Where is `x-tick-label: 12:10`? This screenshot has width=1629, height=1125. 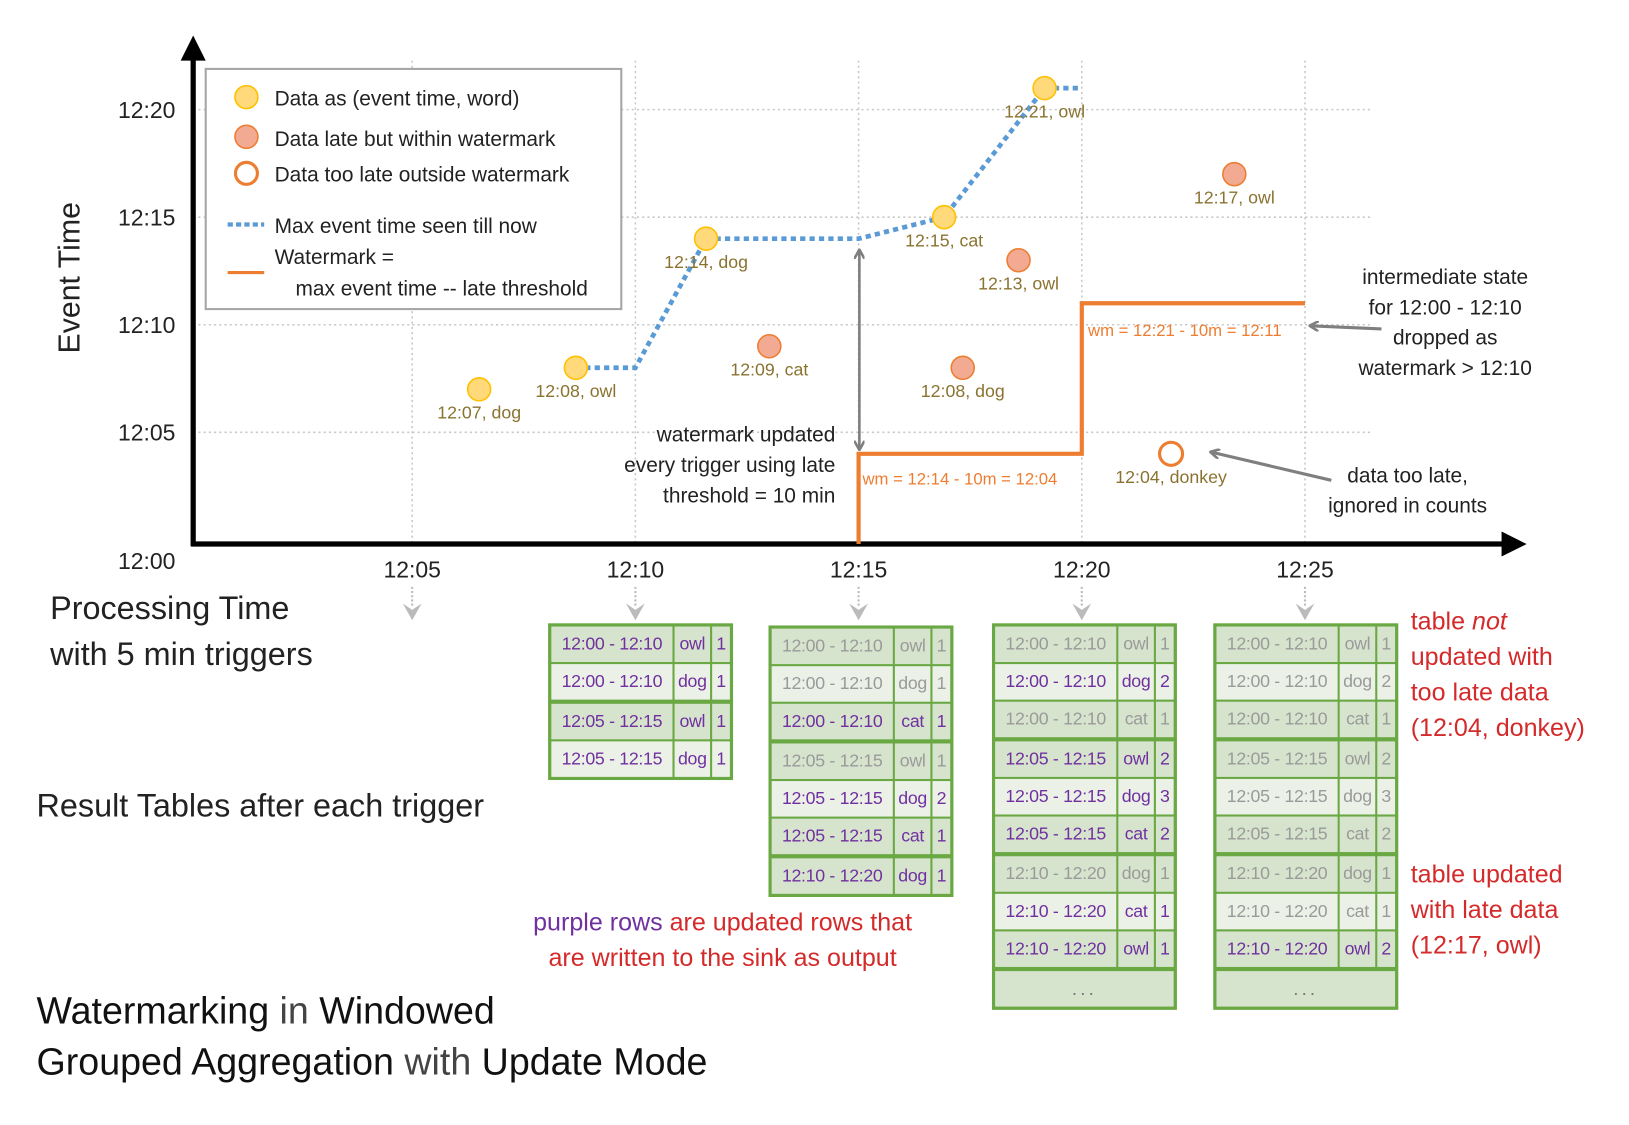
x-tick-label: 12:10 is located at coordinates (635, 569).